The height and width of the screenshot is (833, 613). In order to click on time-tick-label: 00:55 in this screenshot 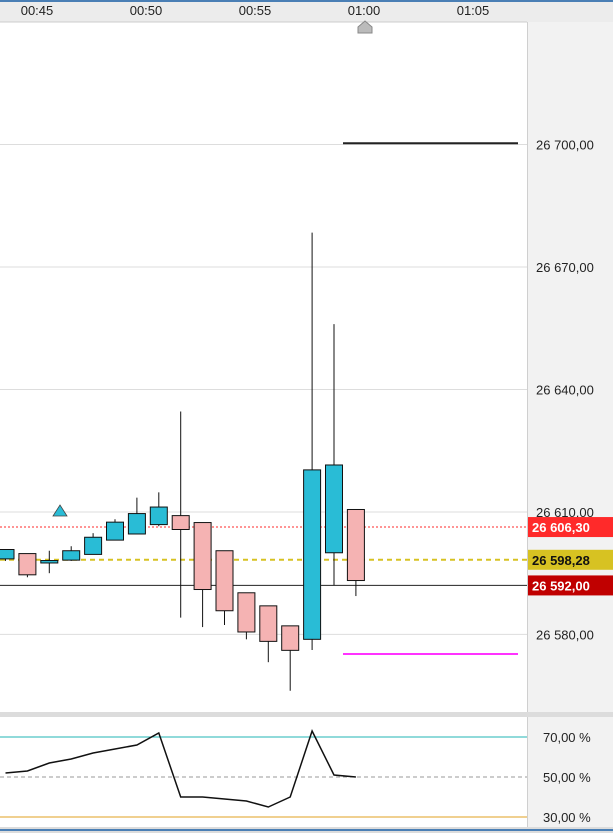, I will do `click(255, 10)`.